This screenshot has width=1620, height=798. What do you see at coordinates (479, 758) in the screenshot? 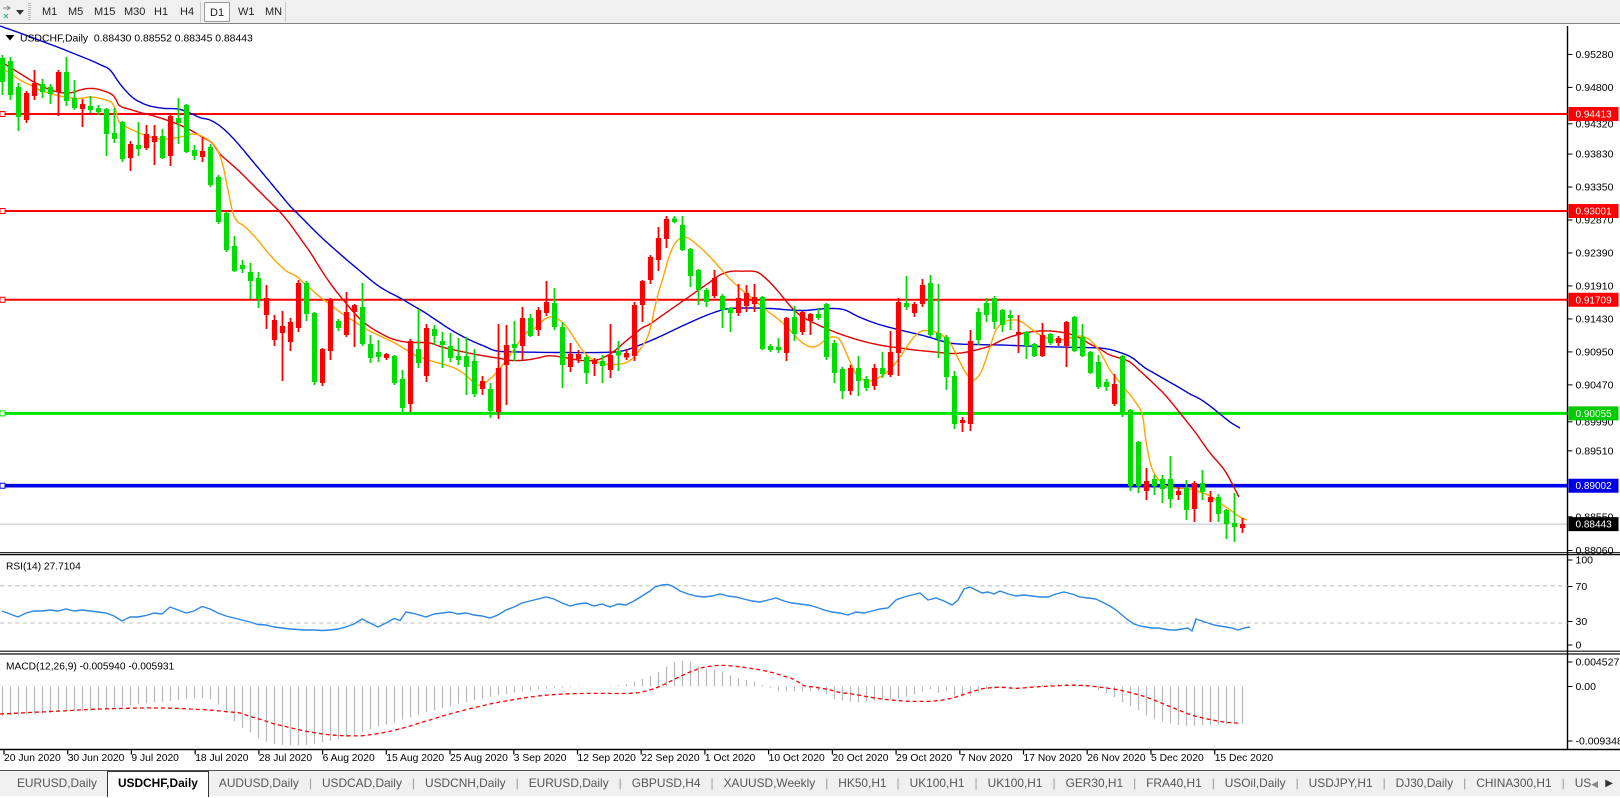
I see `svg-text: 25 Aug 2020` at bounding box center [479, 758].